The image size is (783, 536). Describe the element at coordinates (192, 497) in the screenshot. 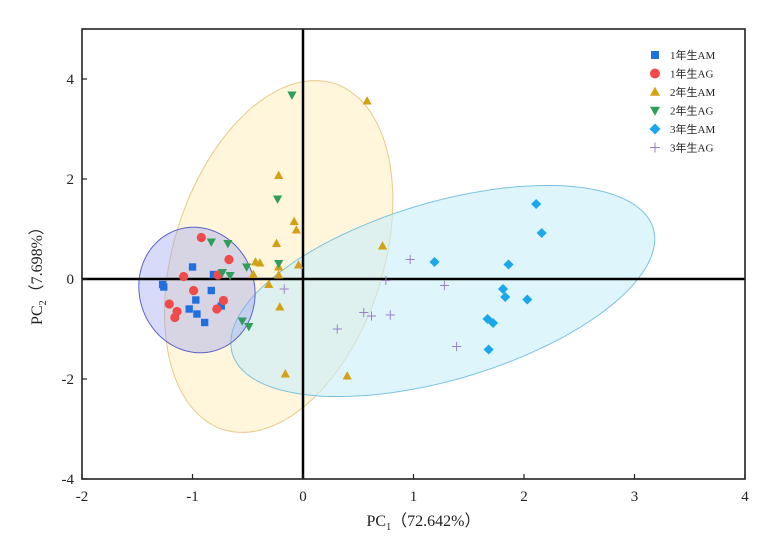

I see `x-tick-label: -1` at that location.